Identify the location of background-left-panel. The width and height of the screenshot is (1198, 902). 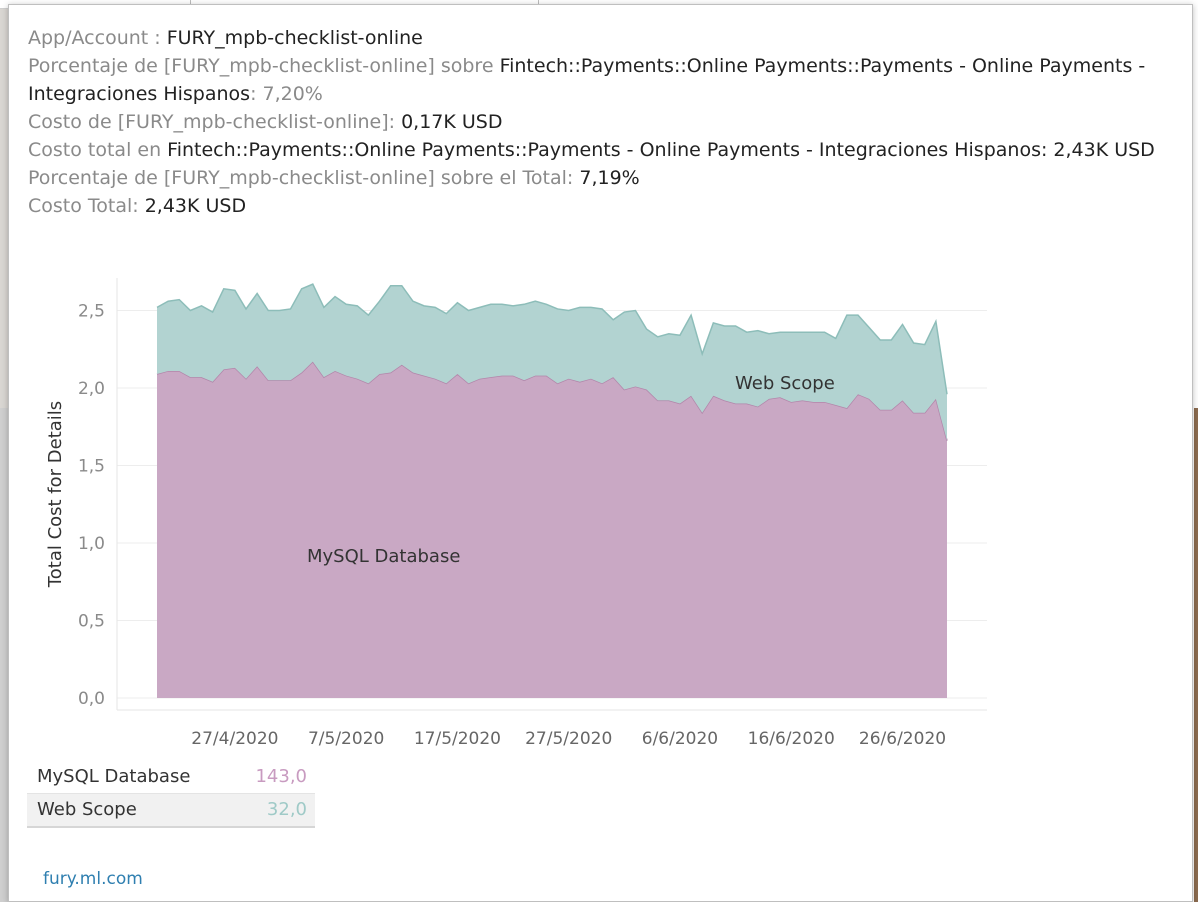
(4, 655).